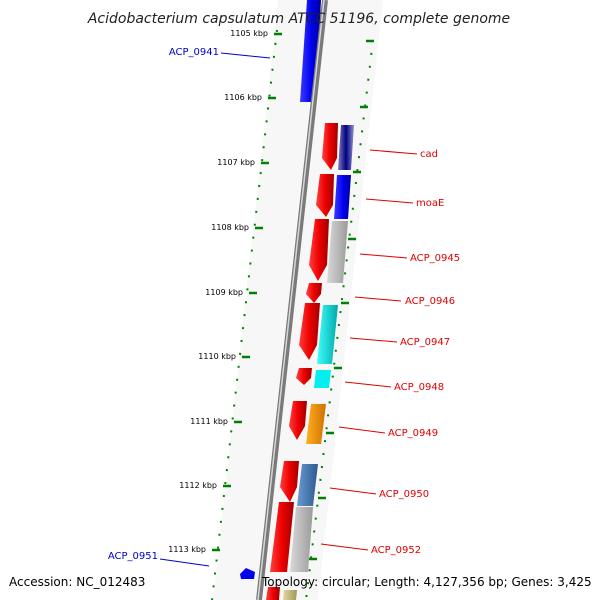 The height and width of the screenshot is (600, 600). What do you see at coordinates (419, 387) in the screenshot?
I see `gene-label: ACP_0948` at bounding box center [419, 387].